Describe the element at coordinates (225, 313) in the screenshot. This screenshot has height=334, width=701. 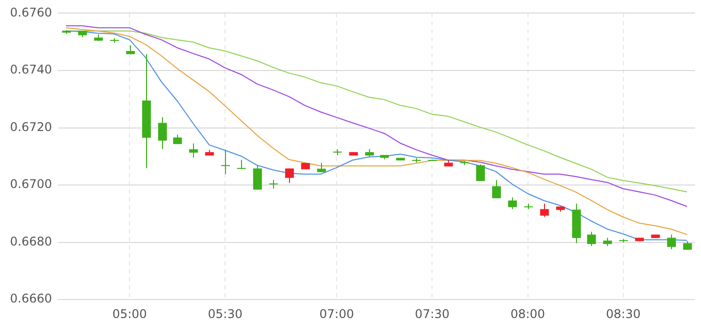
I see `x-tick-label: 05:30` at that location.